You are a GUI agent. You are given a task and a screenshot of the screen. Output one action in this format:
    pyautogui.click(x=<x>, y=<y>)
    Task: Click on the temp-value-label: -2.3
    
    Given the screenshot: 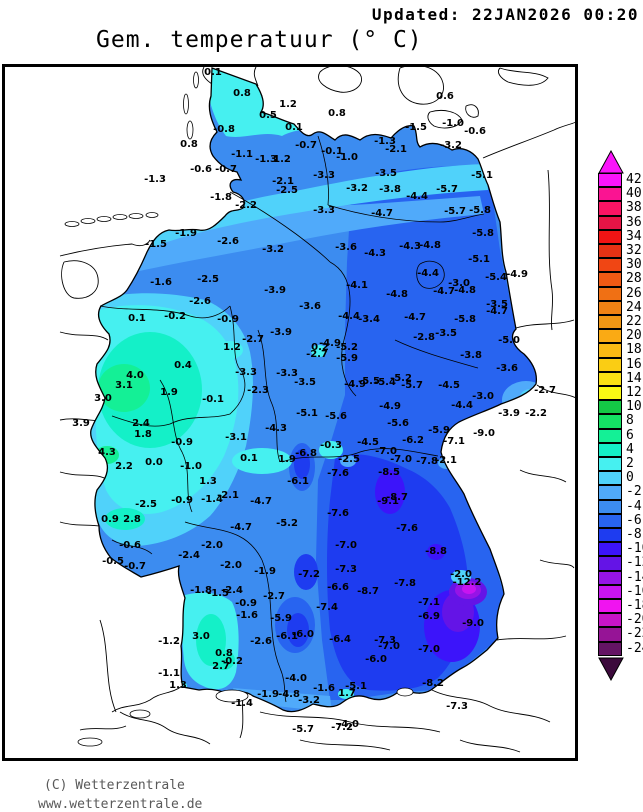 What is the action you would take?
    pyautogui.click(x=258, y=390)
    